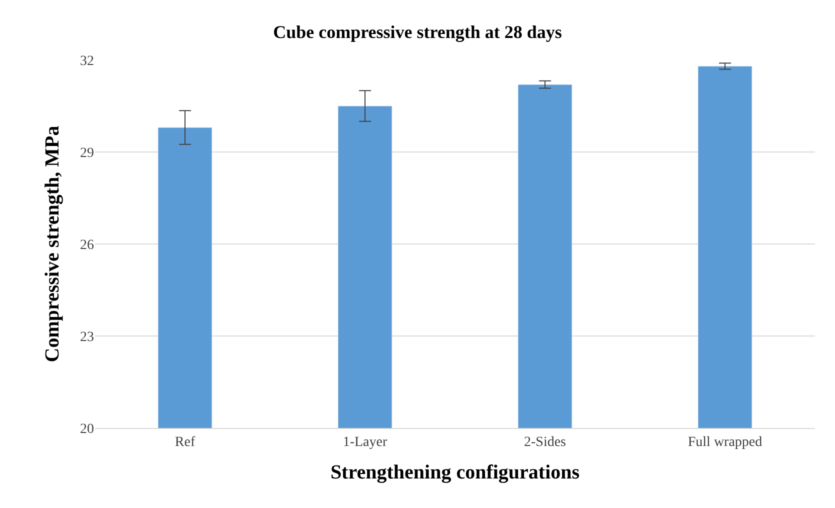 The height and width of the screenshot is (508, 835). Describe the element at coordinates (87, 153) in the screenshot. I see `y-tick-label: 29` at that location.